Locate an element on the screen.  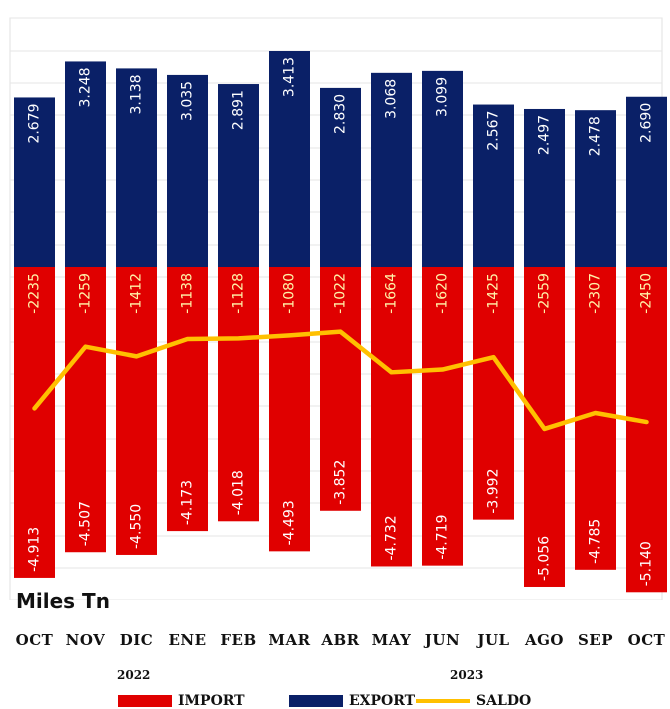
export-label-2: 3.138 is located at coordinates (137, 94).